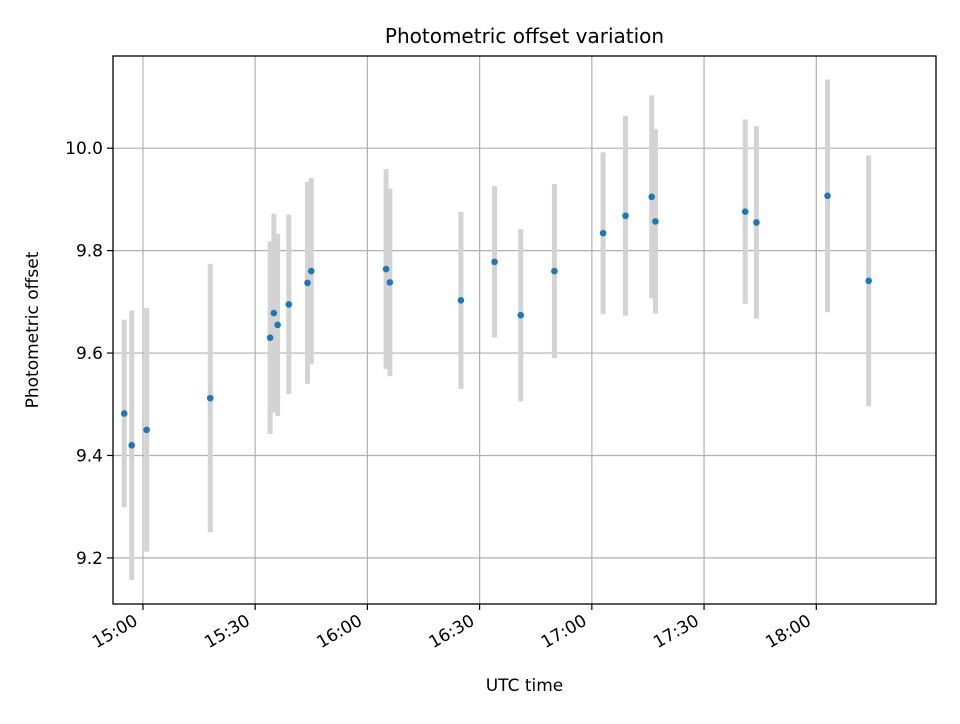 Image resolution: width=960 pixels, height=724 pixels. What do you see at coordinates (788, 632) in the screenshot?
I see `x-tick-label: 18:00` at bounding box center [788, 632].